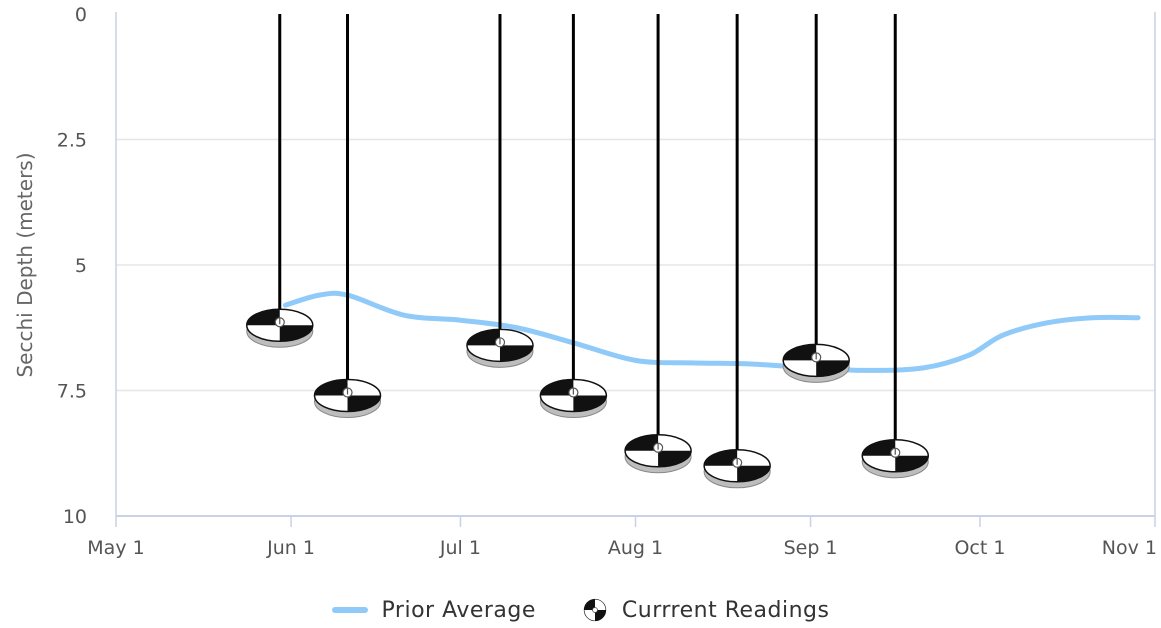  Describe the element at coordinates (115, 548) in the screenshot. I see `x-tick-label: May 1` at that location.